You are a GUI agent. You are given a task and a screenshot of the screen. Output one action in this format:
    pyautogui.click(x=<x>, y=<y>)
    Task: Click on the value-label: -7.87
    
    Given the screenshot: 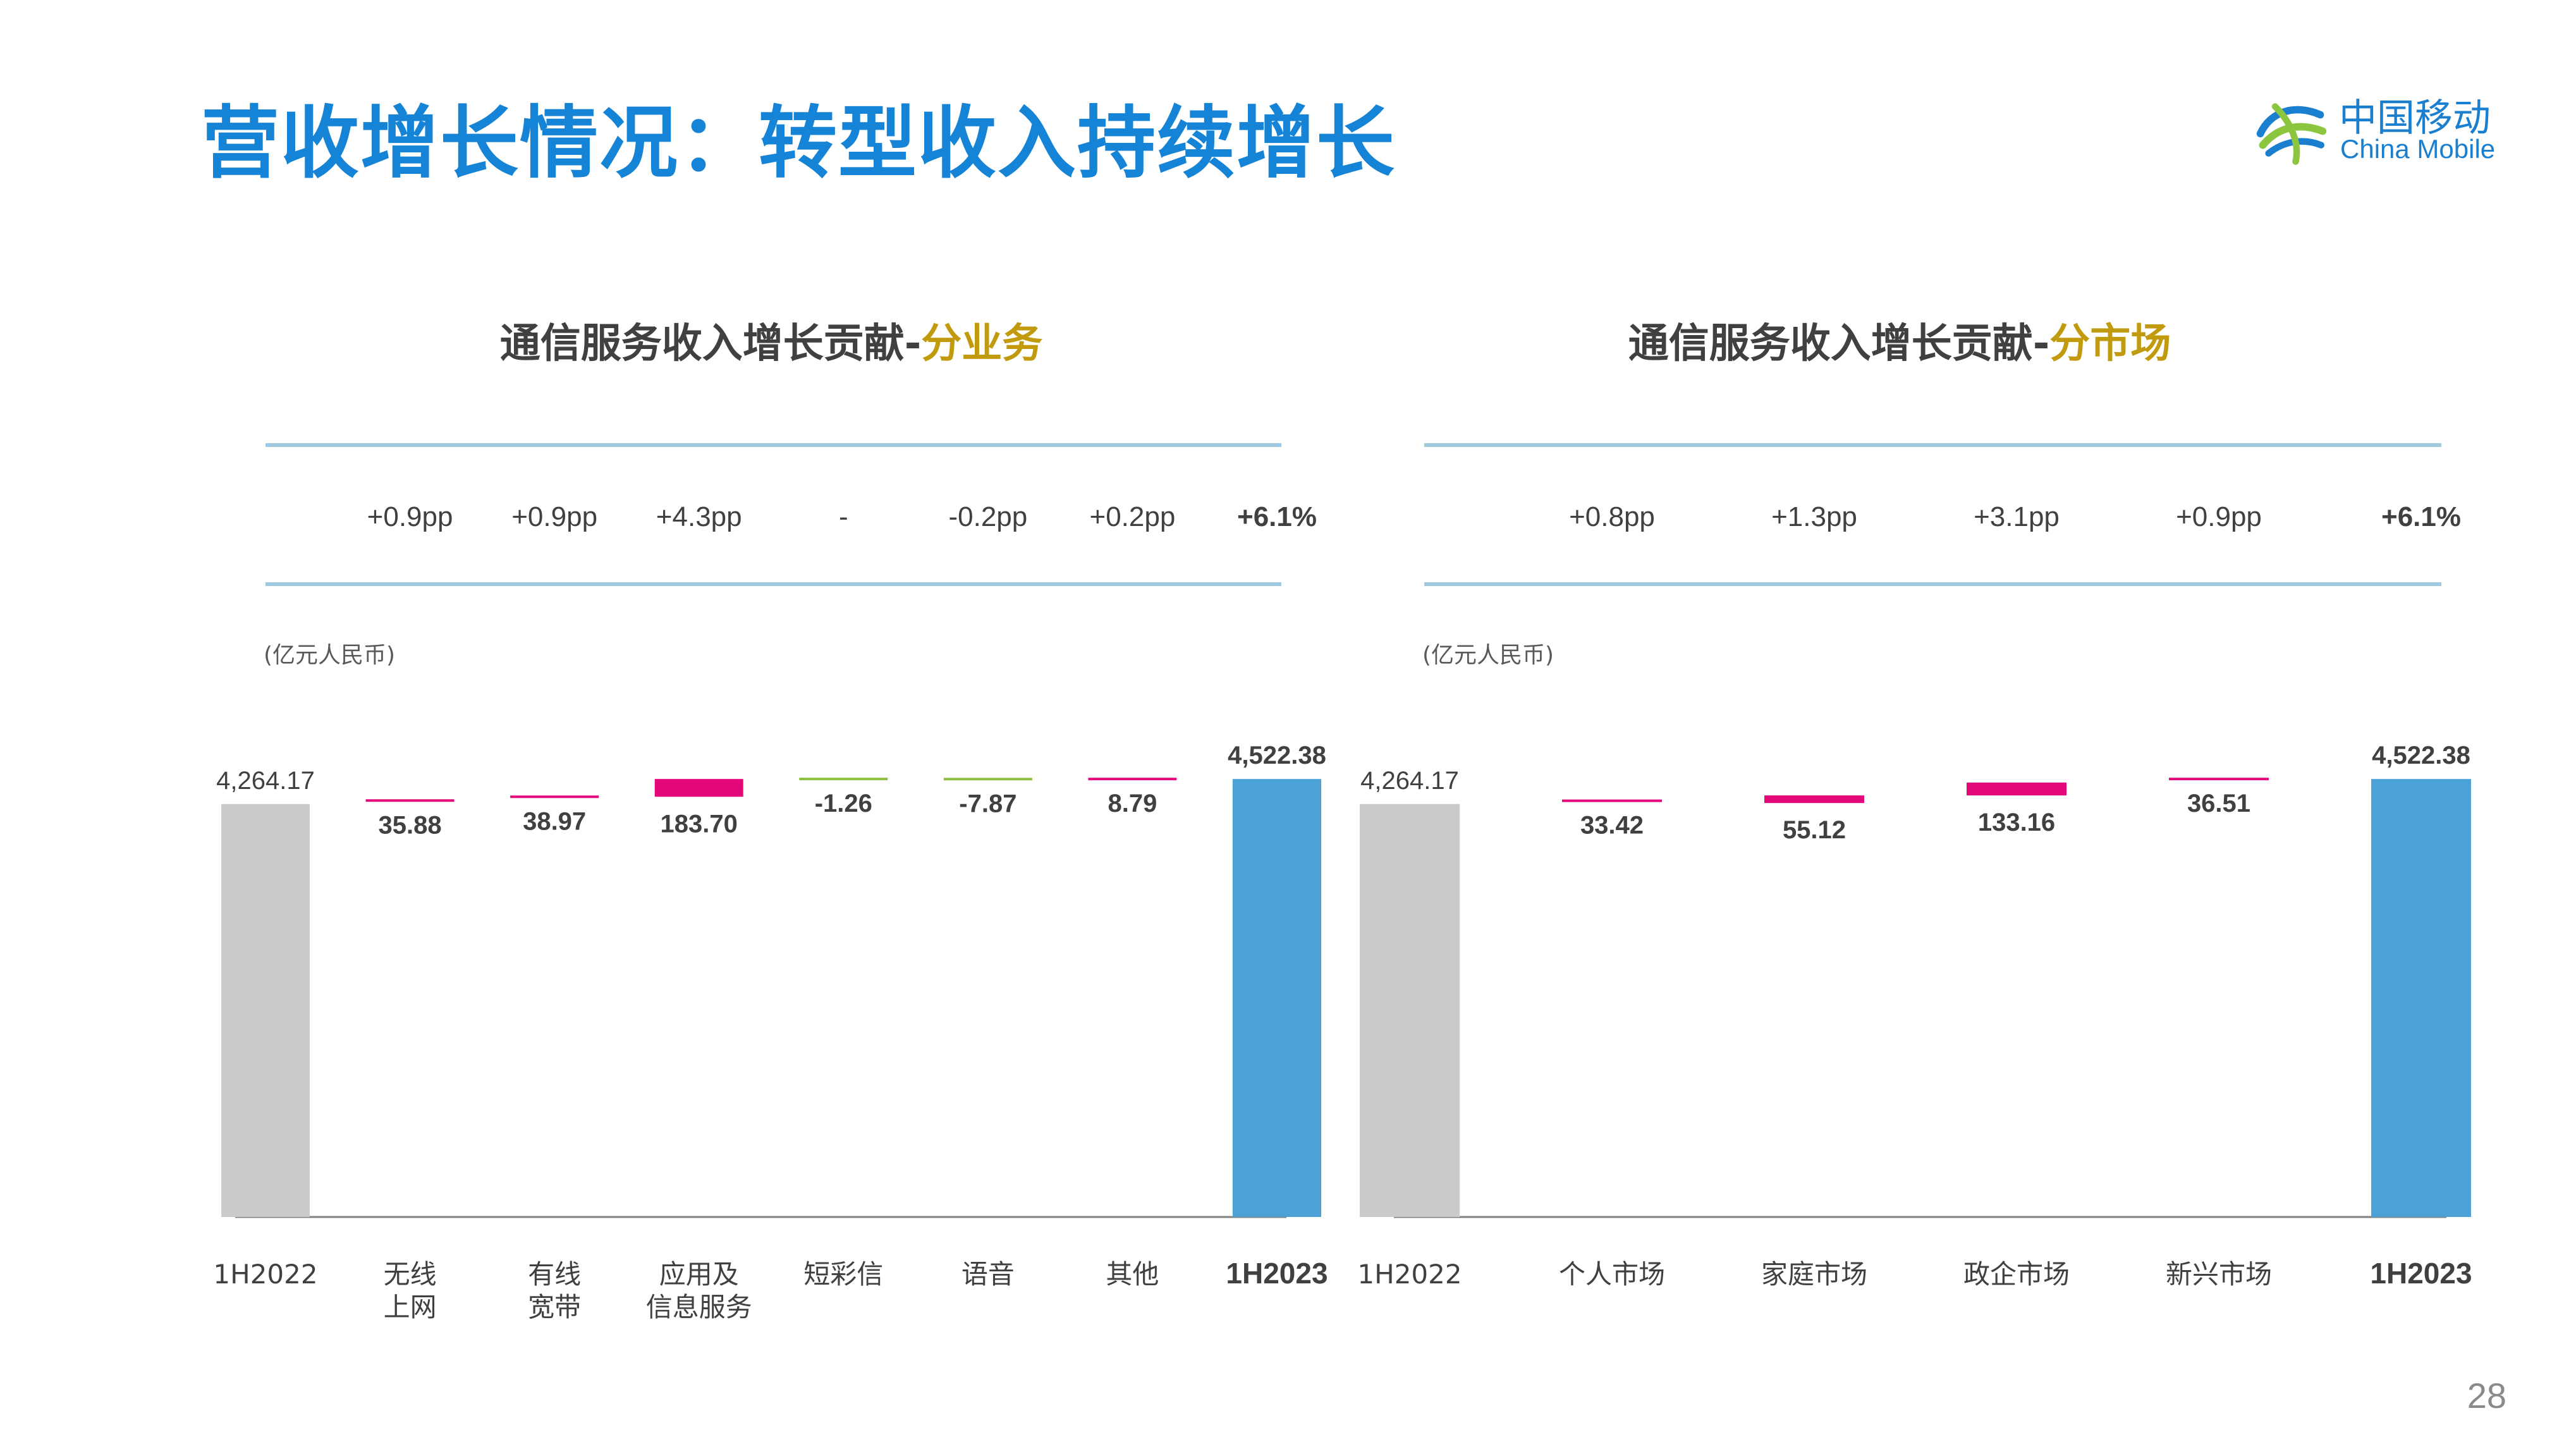 What is the action you would take?
    pyautogui.click(x=987, y=803)
    